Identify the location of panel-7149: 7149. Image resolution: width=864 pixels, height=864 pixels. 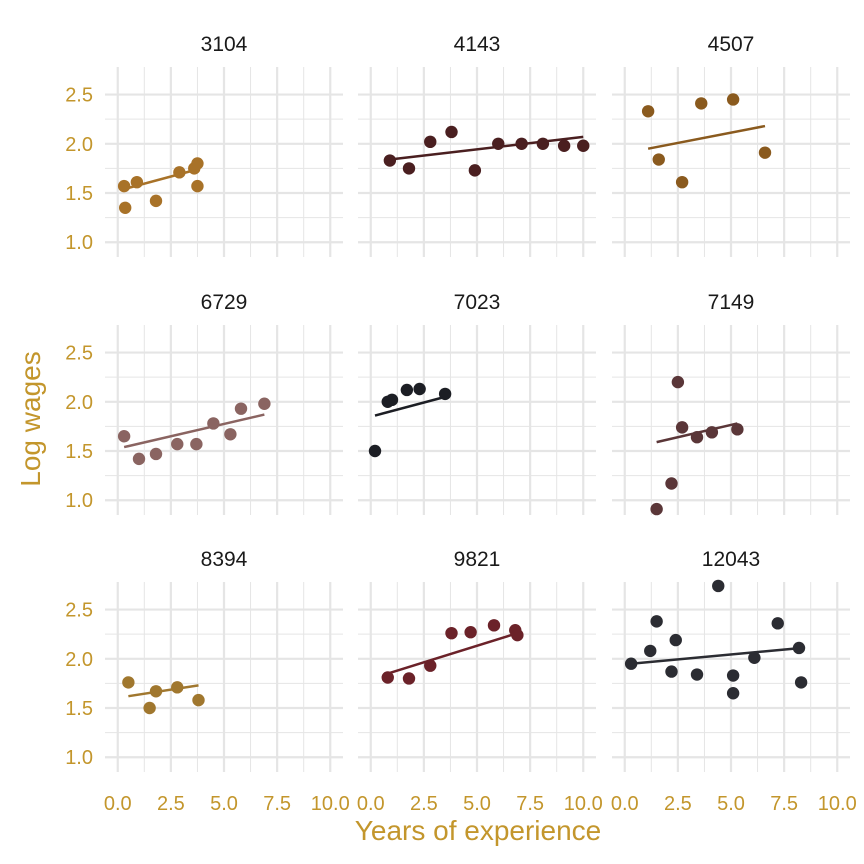
(731, 403).